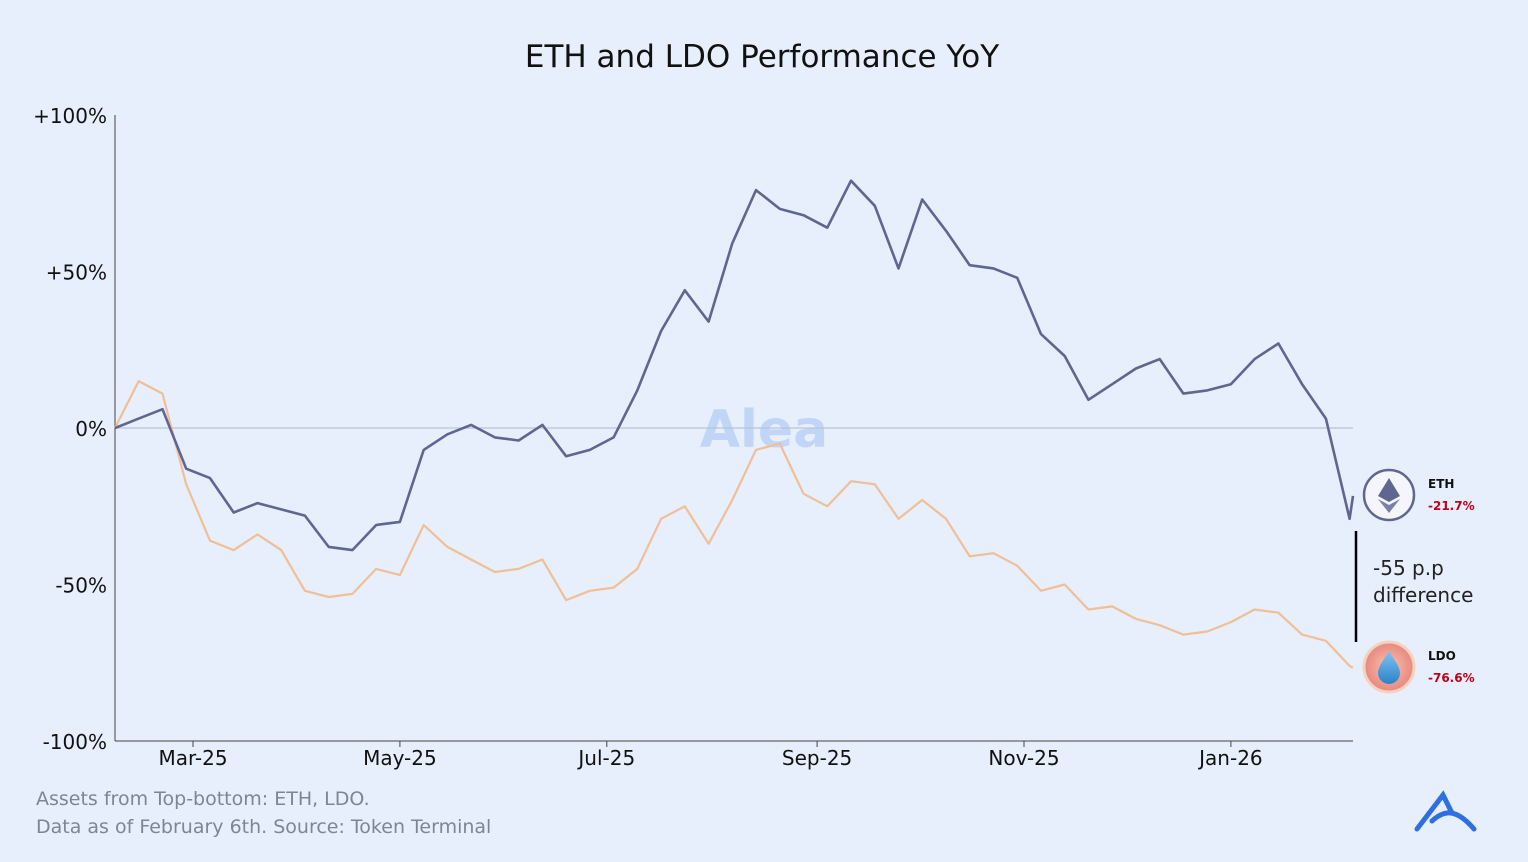 This screenshot has width=1528, height=862. Describe the element at coordinates (1230, 758) in the screenshot. I see `x-tick-label: Jan-26` at that location.